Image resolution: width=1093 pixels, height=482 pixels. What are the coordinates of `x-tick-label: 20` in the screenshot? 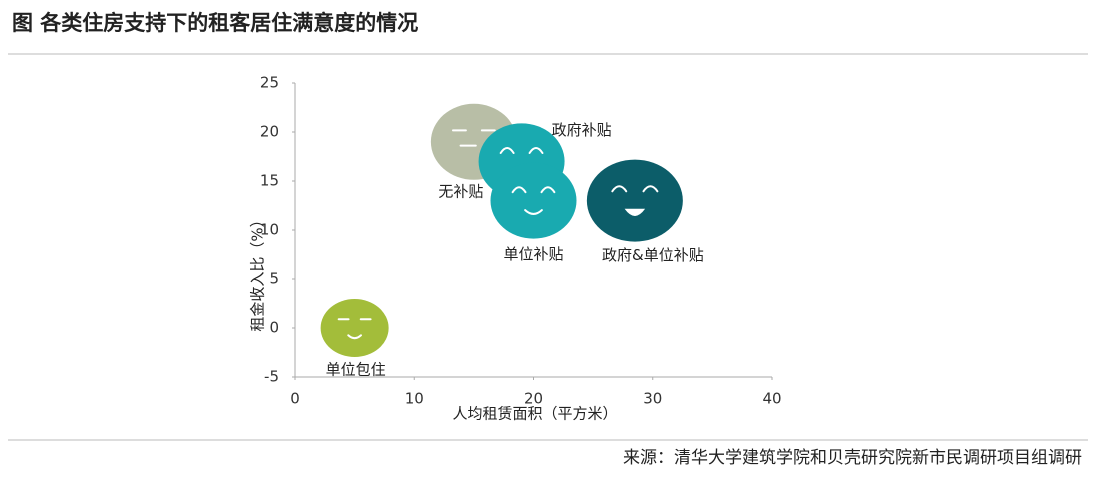 It's located at (533, 399).